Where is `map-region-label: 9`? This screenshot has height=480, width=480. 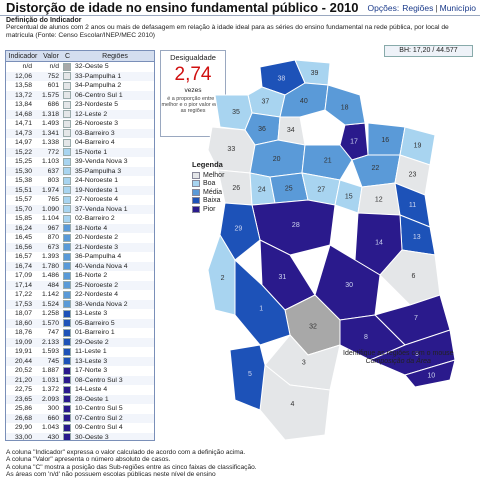 map-region-label: 9 is located at coordinates (417, 354).